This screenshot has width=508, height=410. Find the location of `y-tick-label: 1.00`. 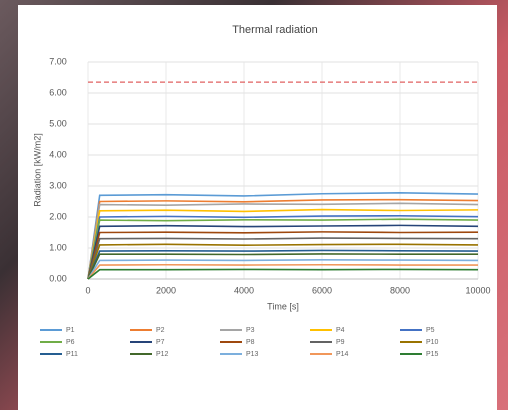

y-tick-label: 1.00 is located at coordinates (58, 247).